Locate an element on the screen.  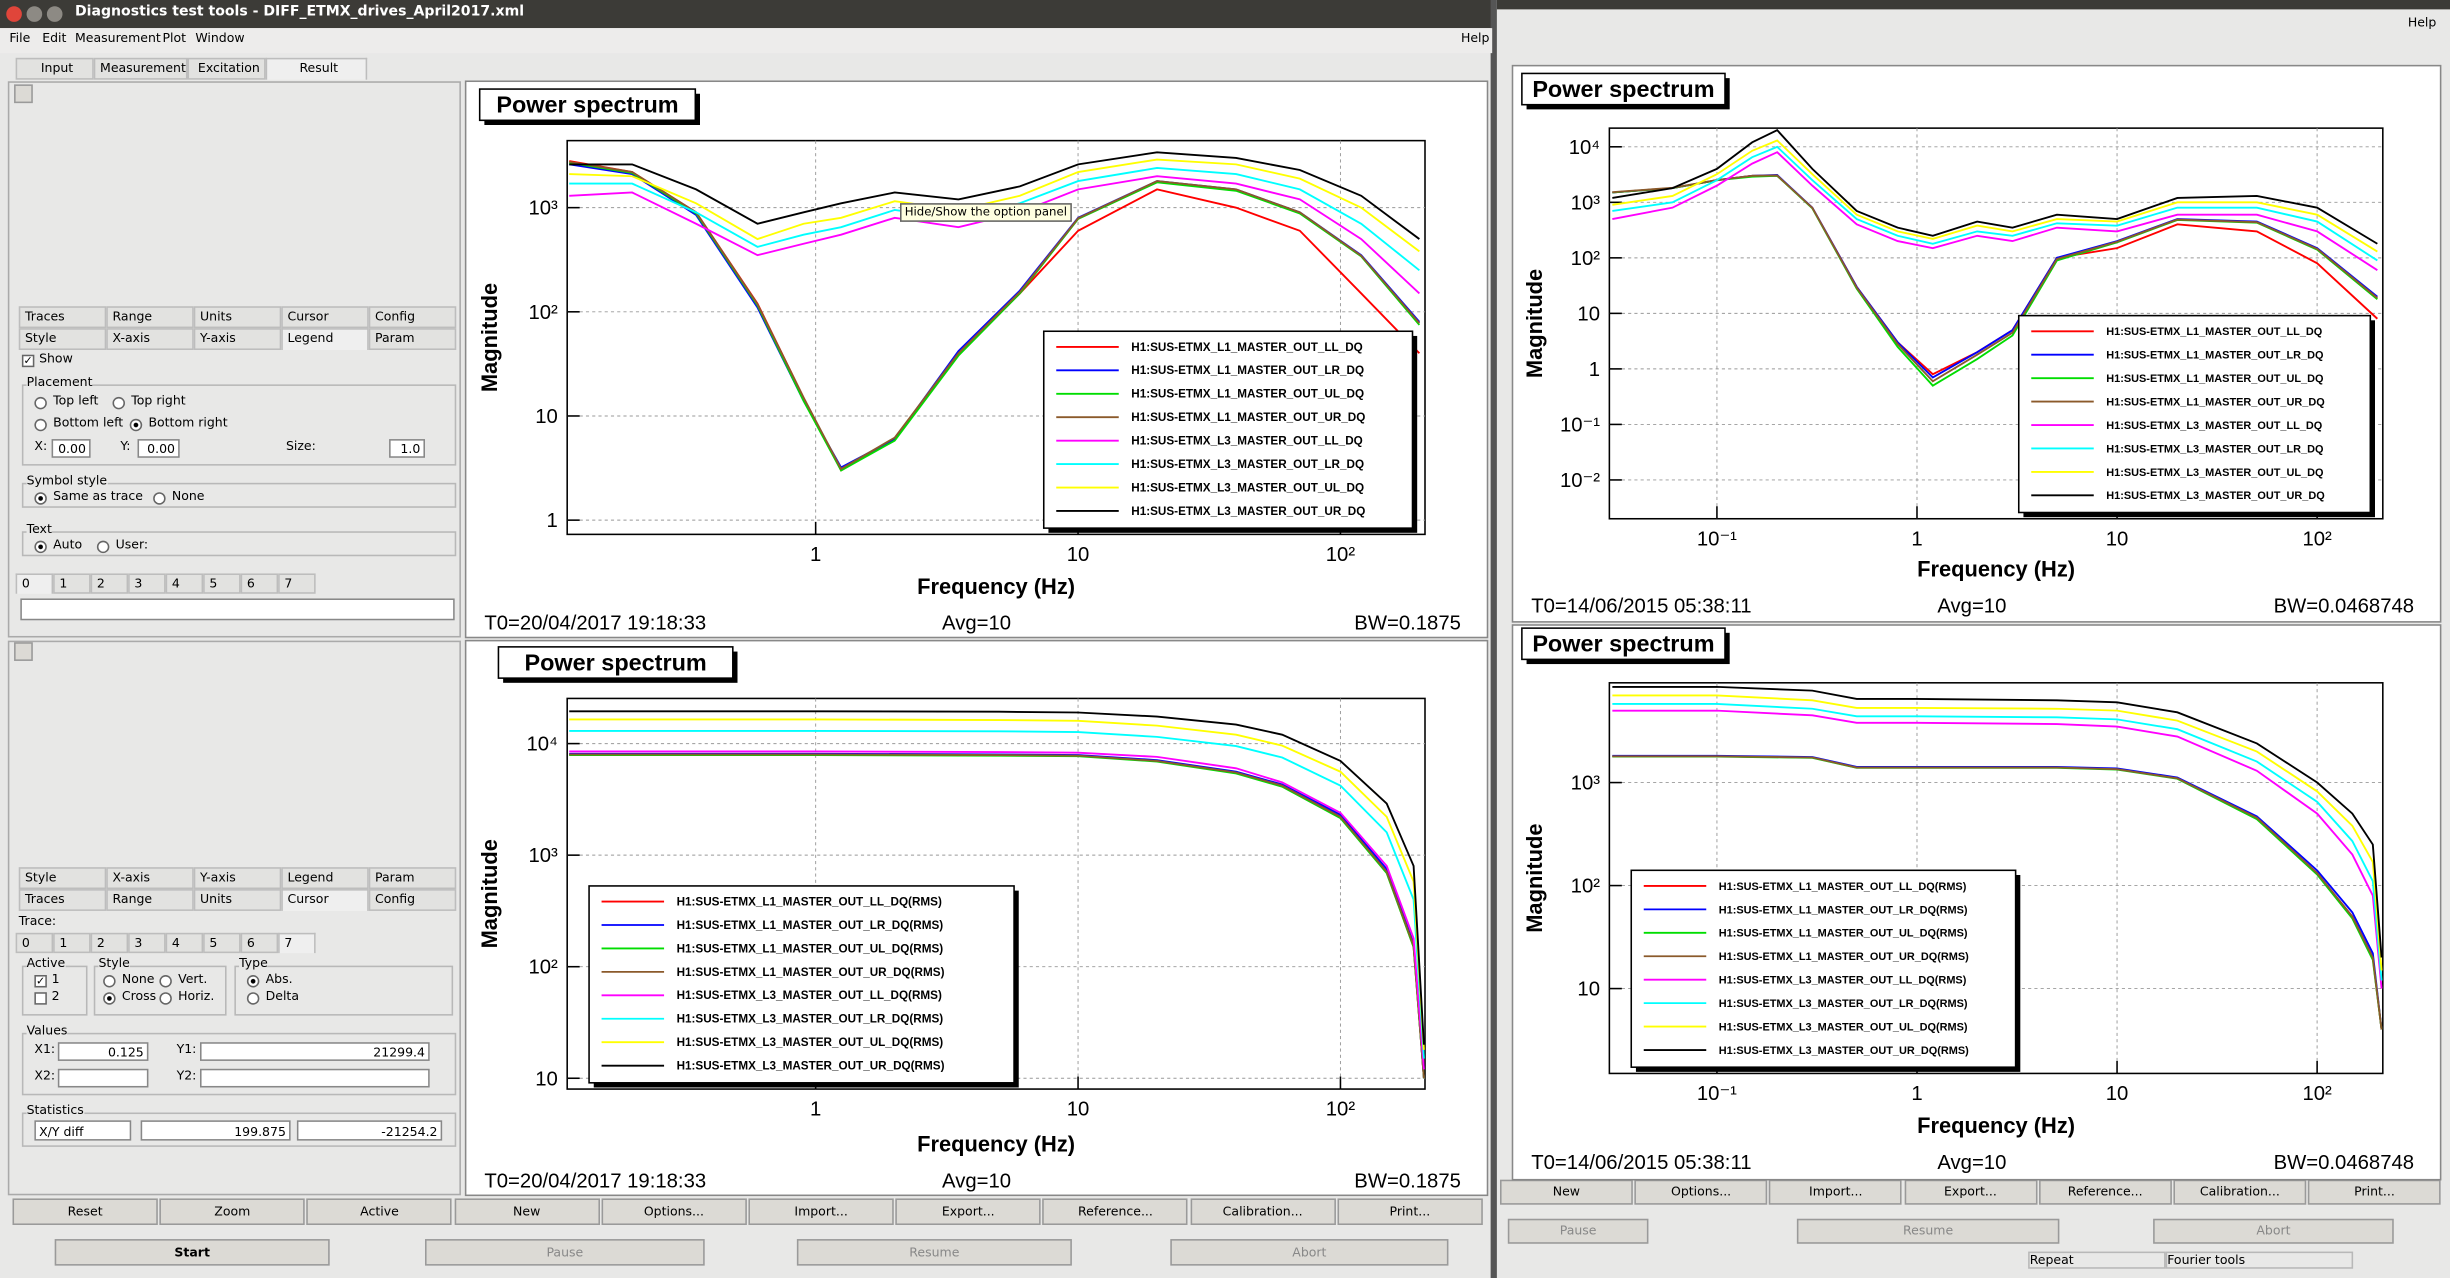
combo-box: X/Y diff is located at coordinates (83, 1130).